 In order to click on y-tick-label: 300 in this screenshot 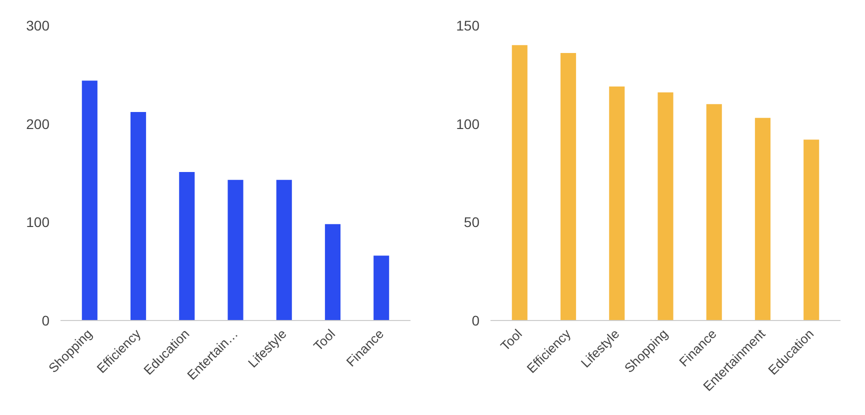, I will do `click(38, 26)`.